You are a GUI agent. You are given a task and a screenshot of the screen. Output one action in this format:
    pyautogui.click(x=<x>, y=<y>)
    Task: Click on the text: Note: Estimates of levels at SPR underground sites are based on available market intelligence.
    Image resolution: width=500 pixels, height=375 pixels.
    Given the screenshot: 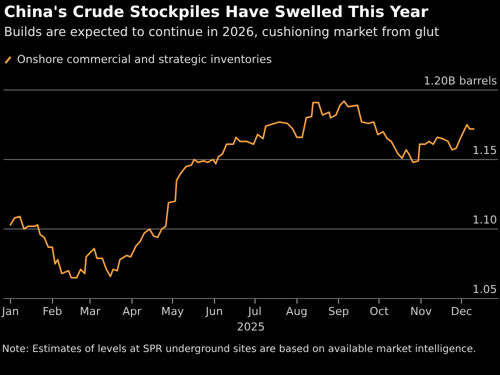 What is the action you would take?
    pyautogui.click(x=239, y=349)
    